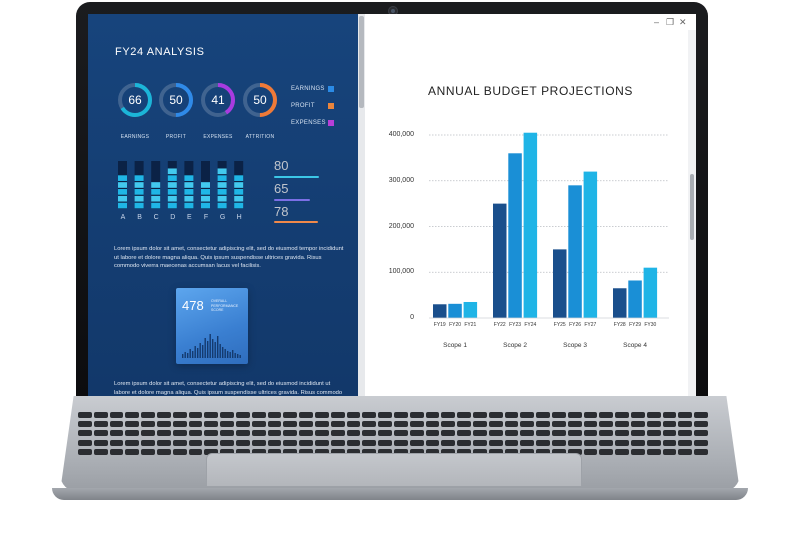 The height and width of the screenshot is (550, 800). Describe the element at coordinates (635, 325) in the screenshot. I see `x-tick-label: FY29` at that location.